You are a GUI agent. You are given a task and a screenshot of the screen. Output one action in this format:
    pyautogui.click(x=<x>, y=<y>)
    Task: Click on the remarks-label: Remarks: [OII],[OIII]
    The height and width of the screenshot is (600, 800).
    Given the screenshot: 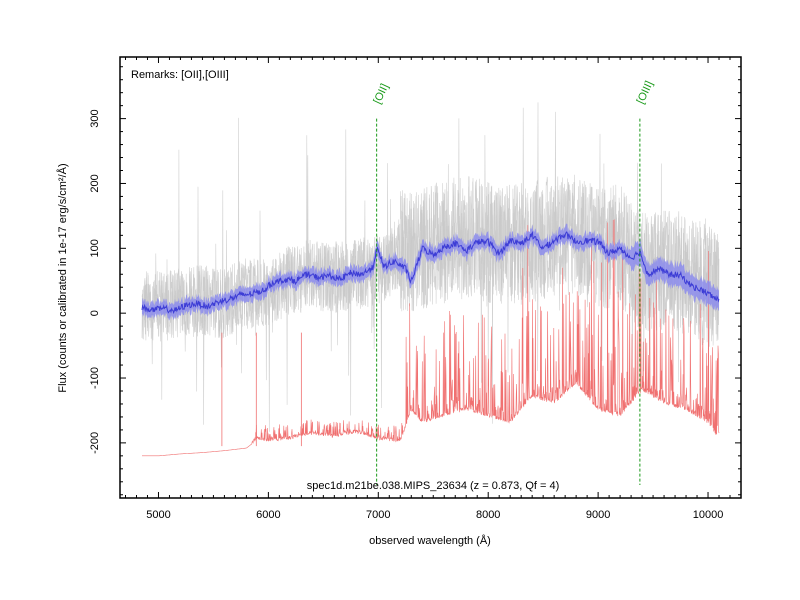 What is the action you would take?
    pyautogui.click(x=180, y=75)
    